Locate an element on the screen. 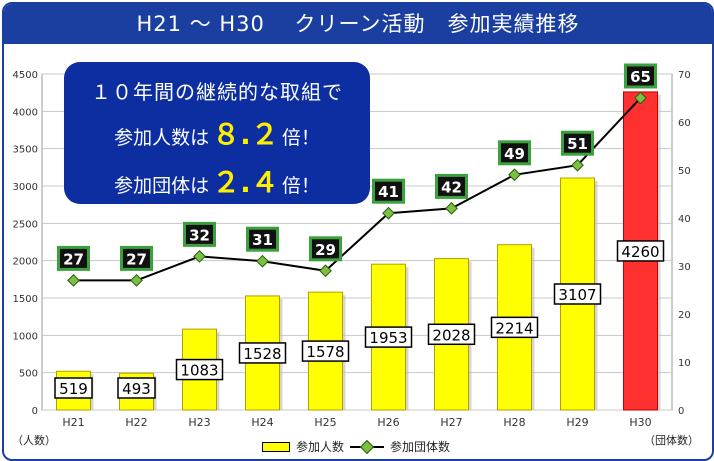 The width and height of the screenshot is (714, 461). left-tick-label: 2500 is located at coordinates (25, 224).